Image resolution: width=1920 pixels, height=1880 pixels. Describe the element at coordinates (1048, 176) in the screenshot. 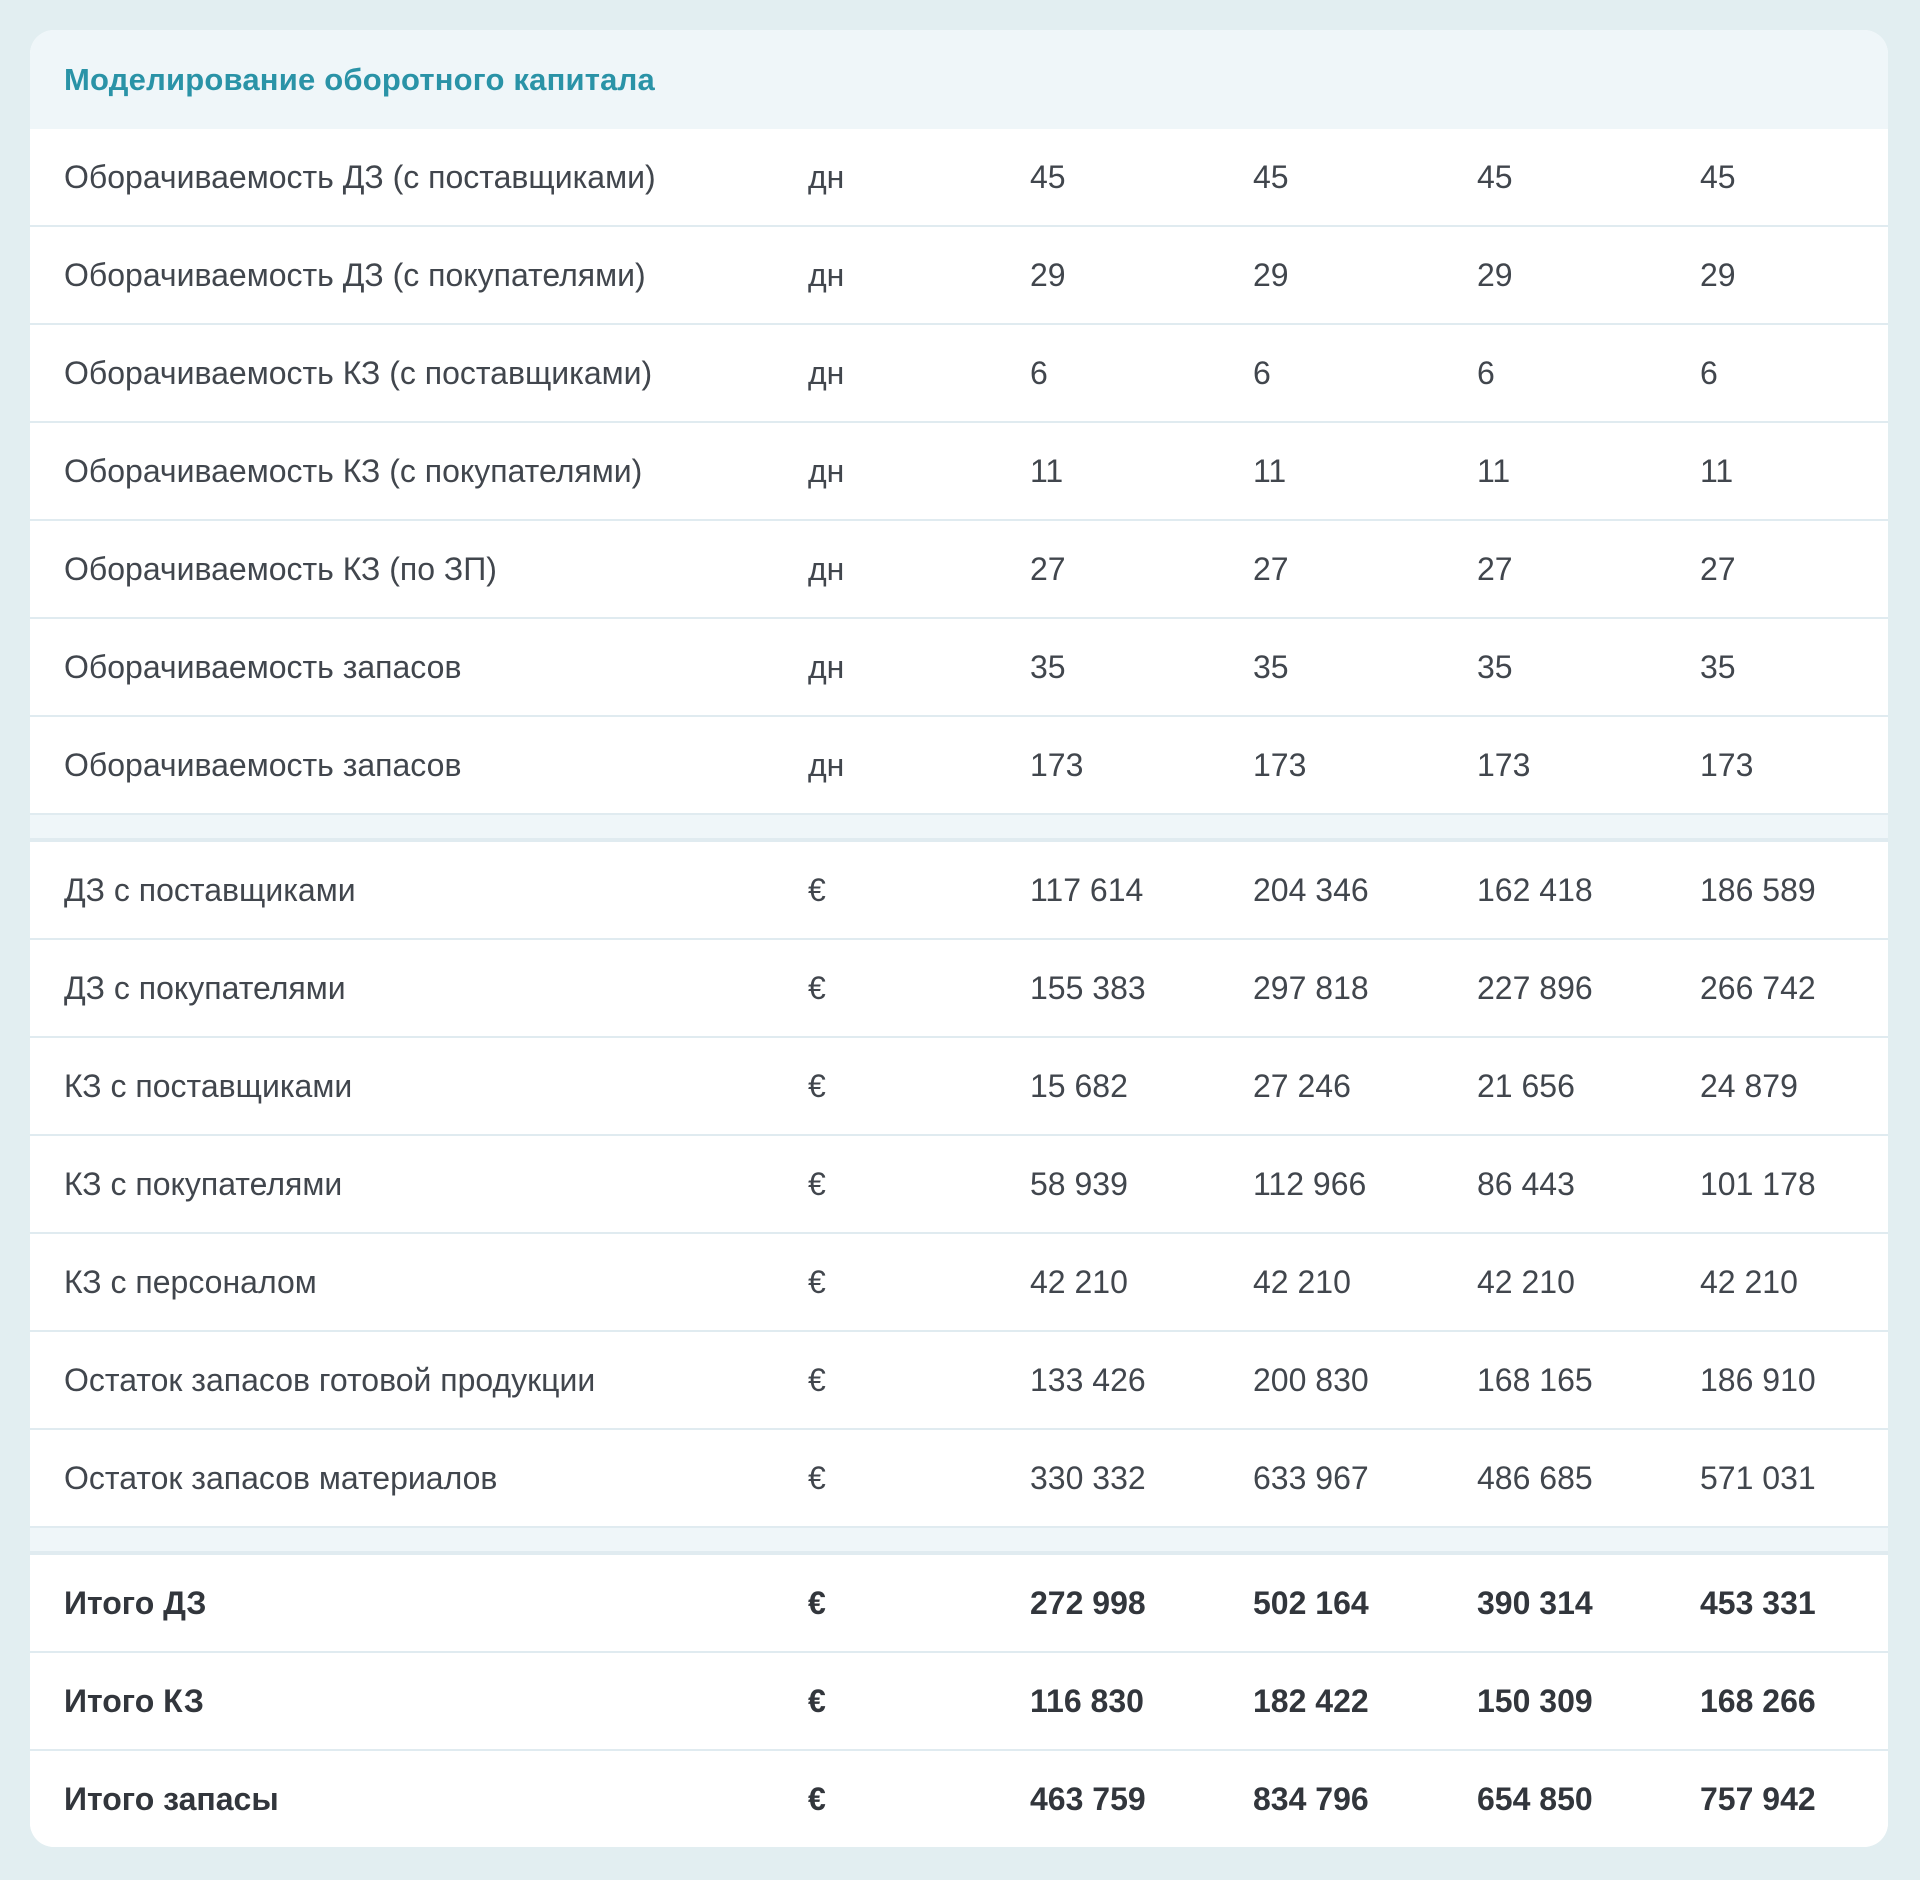

I see `value-cell-period-1: 45` at that location.